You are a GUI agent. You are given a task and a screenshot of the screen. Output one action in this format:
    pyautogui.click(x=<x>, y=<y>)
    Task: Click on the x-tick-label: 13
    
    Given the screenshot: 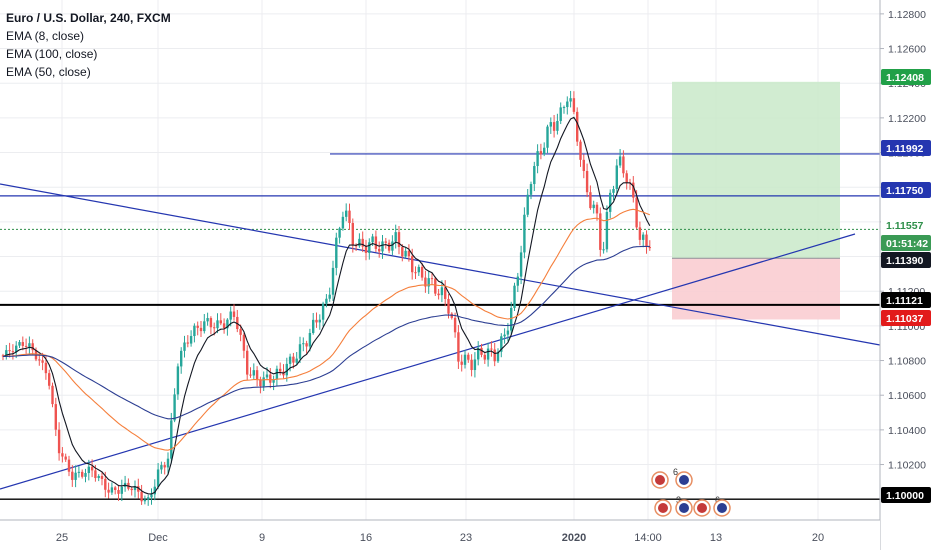 What is the action you would take?
    pyautogui.click(x=716, y=538)
    